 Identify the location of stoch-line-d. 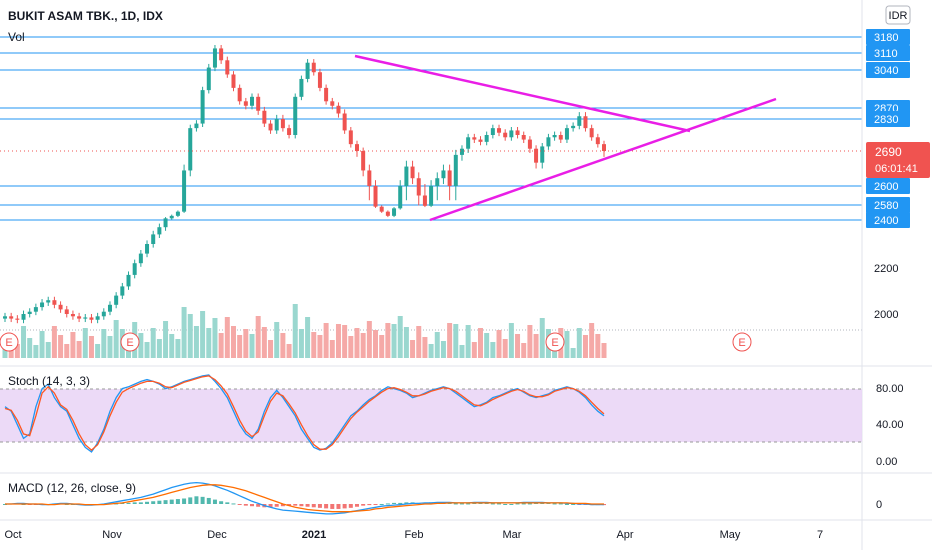
(304, 413).